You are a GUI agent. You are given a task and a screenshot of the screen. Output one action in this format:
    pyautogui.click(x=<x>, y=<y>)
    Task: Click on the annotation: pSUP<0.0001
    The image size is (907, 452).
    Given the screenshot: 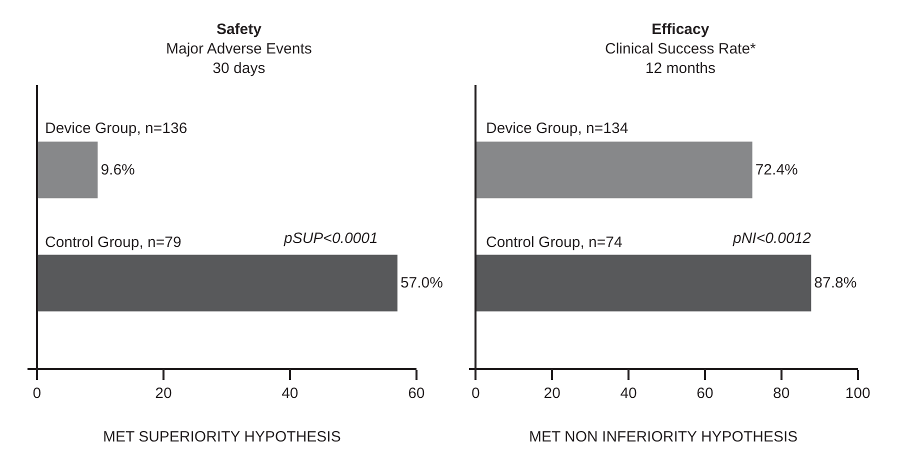 What is the action you would take?
    pyautogui.click(x=330, y=238)
    